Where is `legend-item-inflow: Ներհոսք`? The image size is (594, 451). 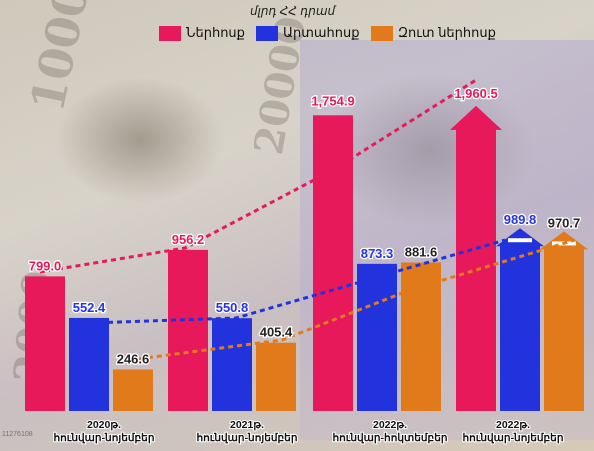 legend-item-inflow: Ներհոսք is located at coordinates (202, 33).